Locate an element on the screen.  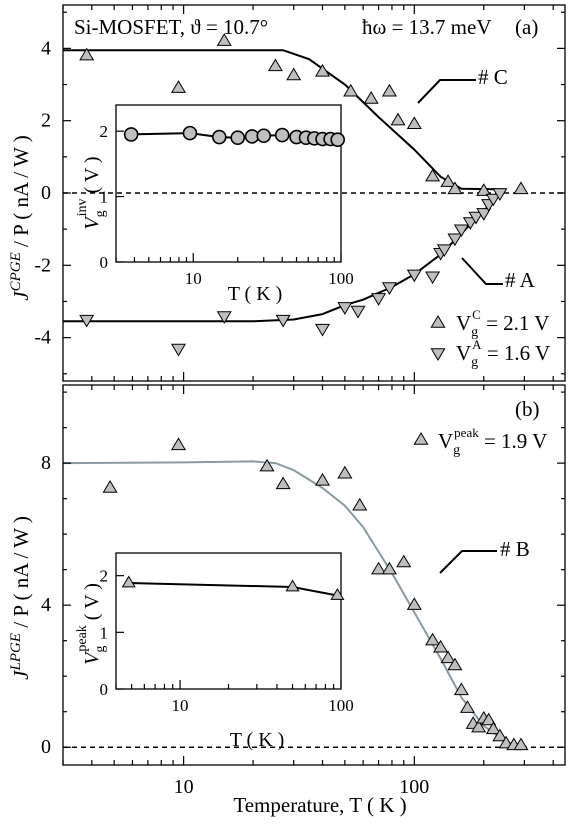
panel-b-ylabel: JLPGE / P ( nA / W ) is located at coordinates (20, 598).